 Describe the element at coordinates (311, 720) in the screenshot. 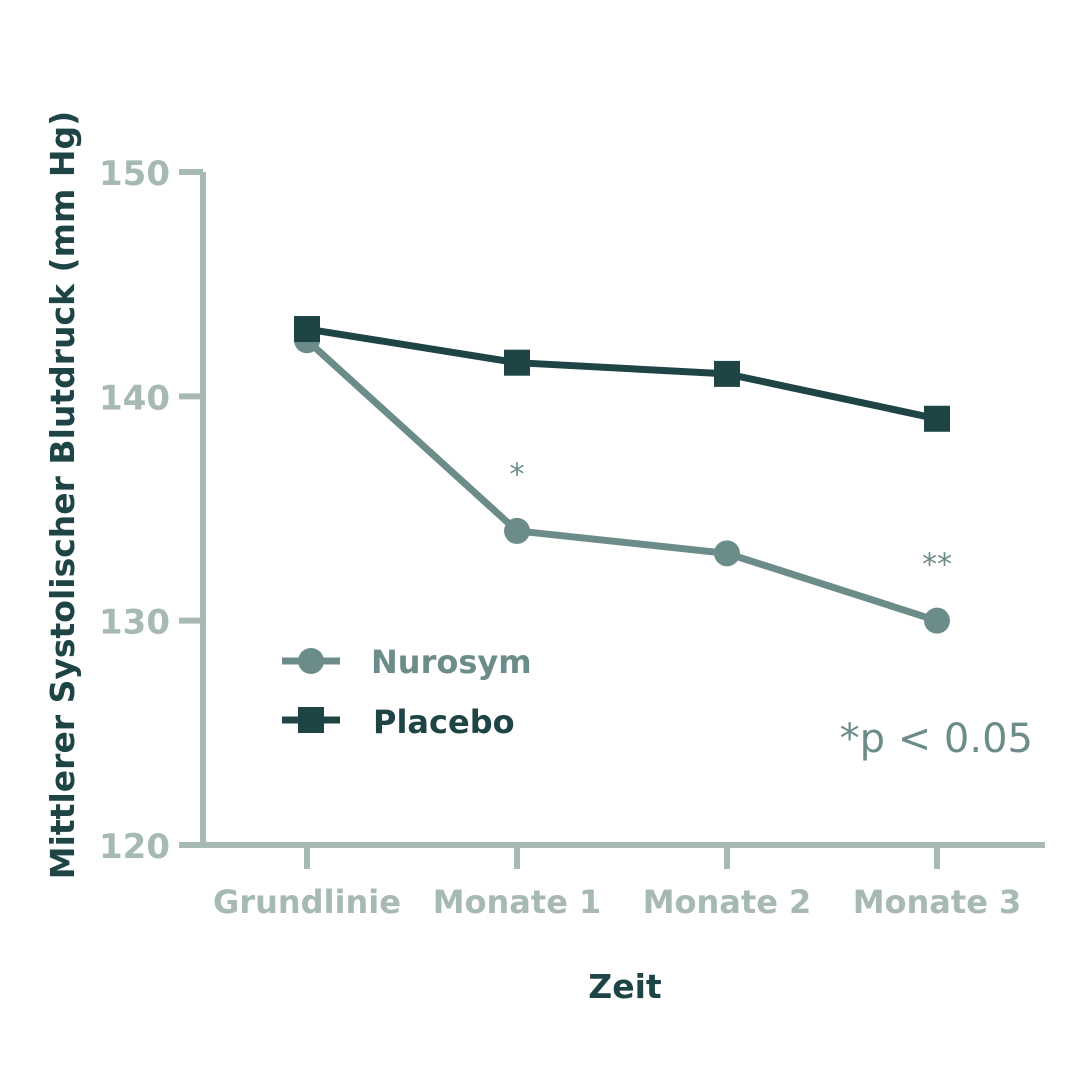

I see `legend-placebo-marker` at that location.